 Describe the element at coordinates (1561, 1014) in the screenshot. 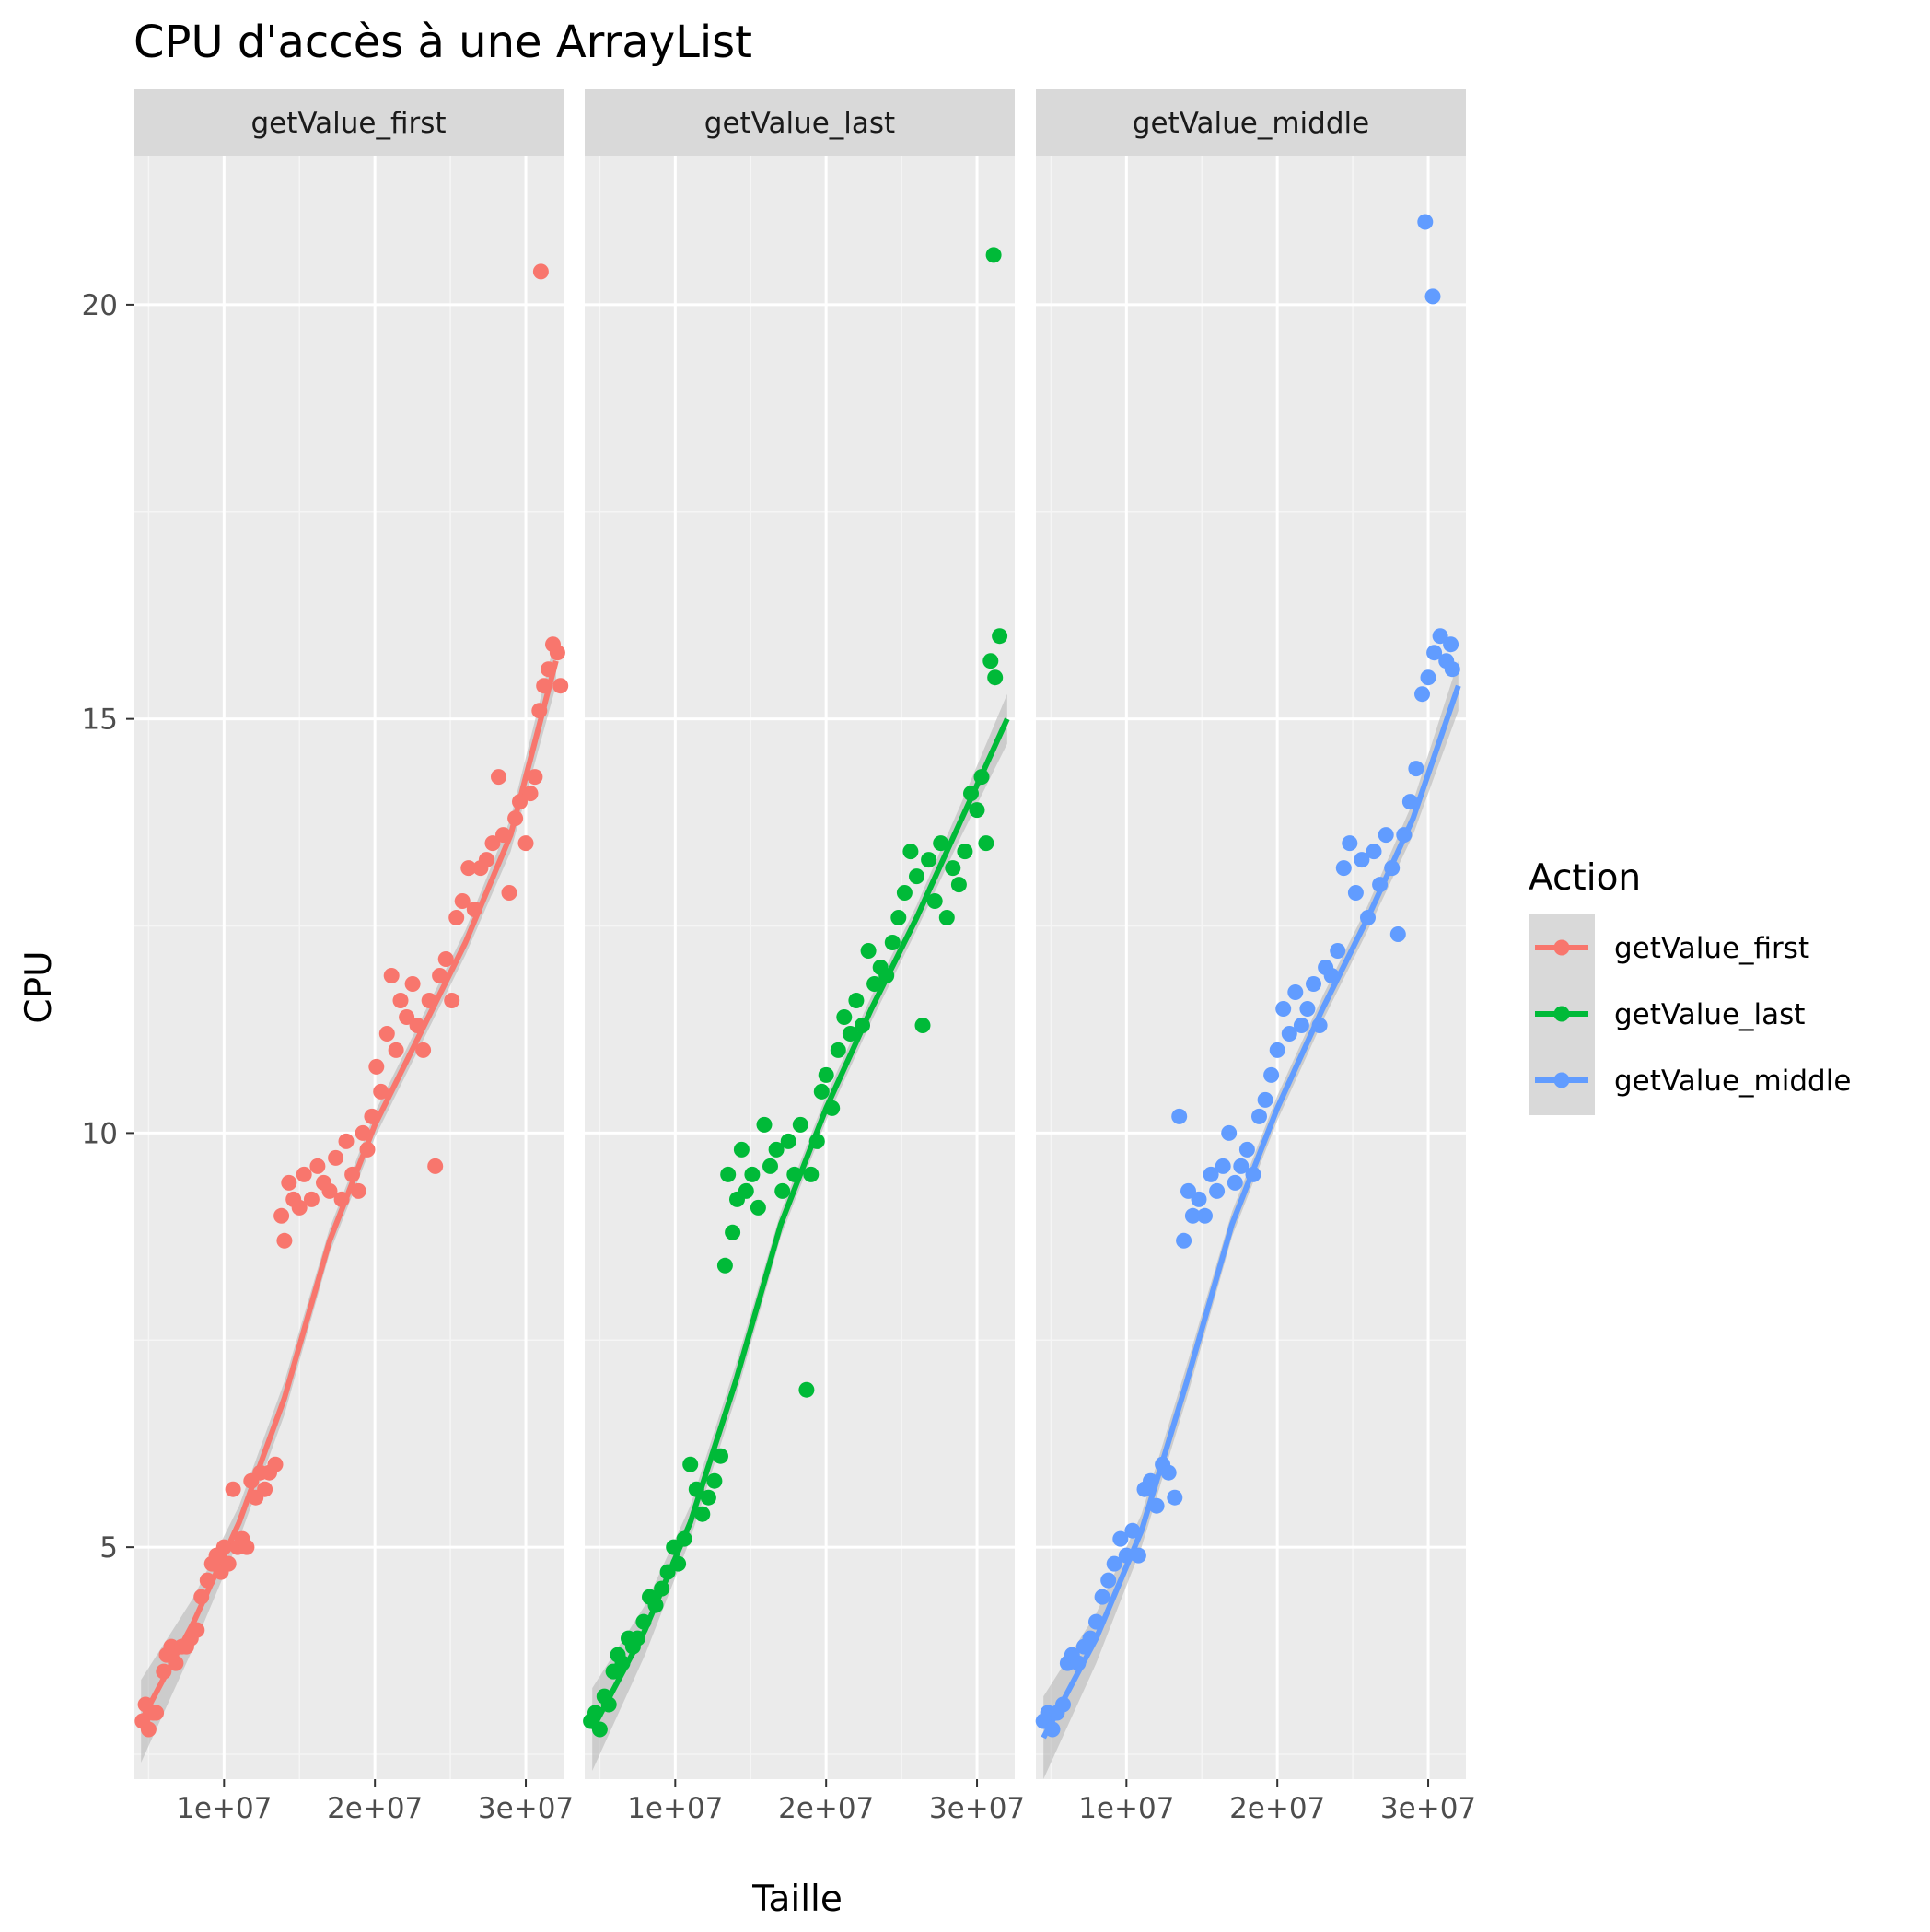

I see `legend-key-point` at that location.